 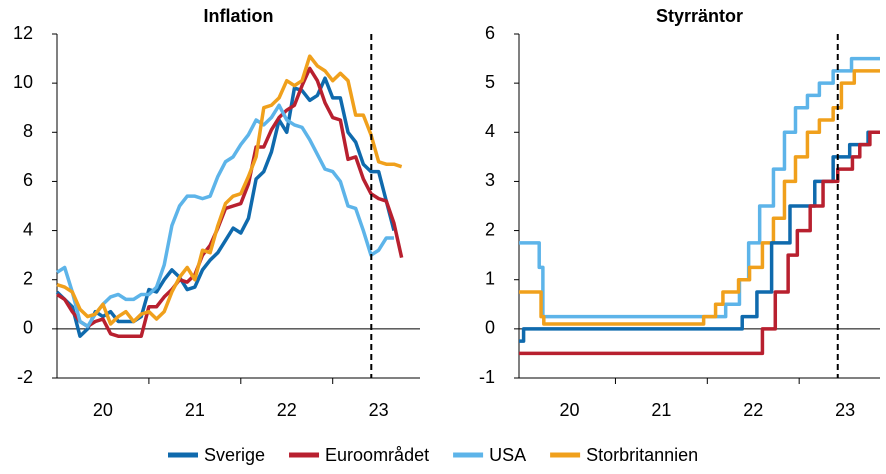 What do you see at coordinates (28, 131) in the screenshot?
I see `y-tick-label: 8` at bounding box center [28, 131].